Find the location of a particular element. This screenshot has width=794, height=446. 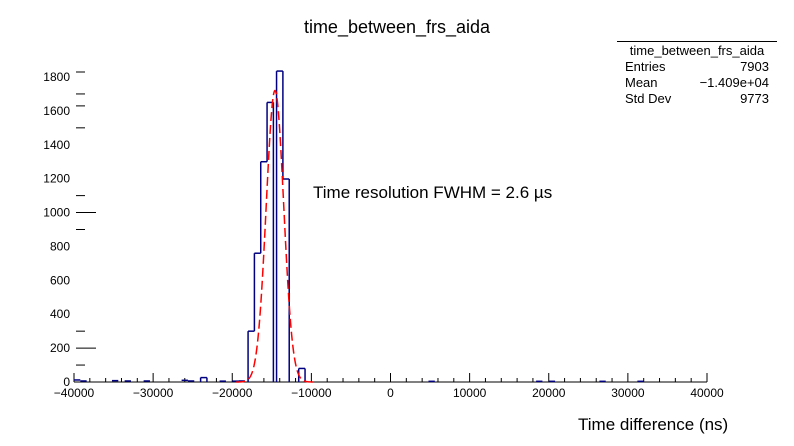

x-tick-label: −20000 is located at coordinates (232, 393).